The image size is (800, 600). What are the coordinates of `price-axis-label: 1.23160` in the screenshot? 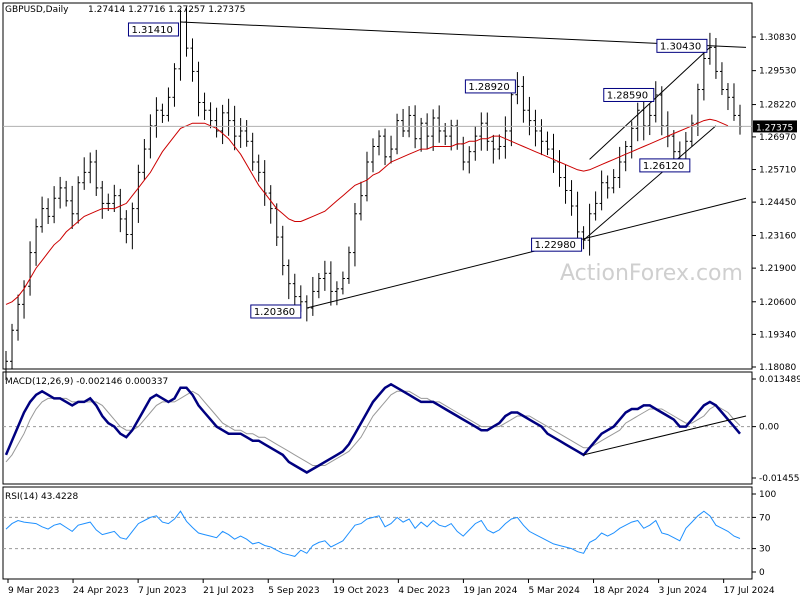 It's located at (777, 237).